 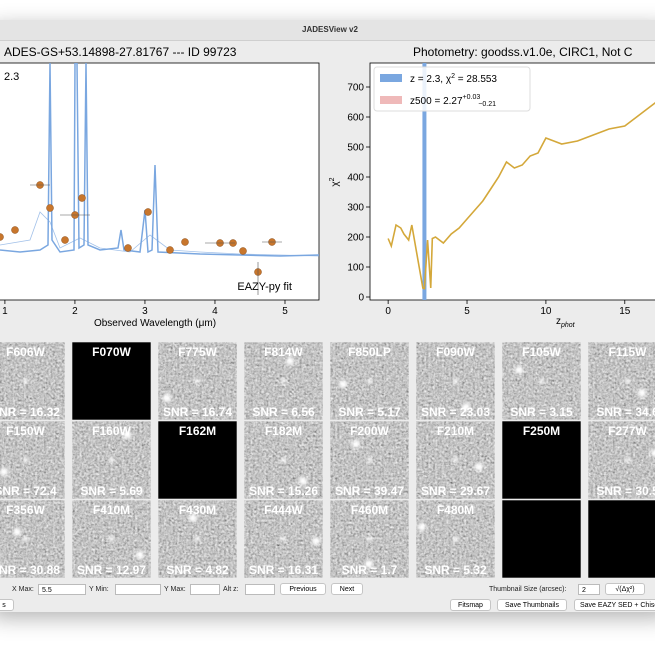 I want to click on thumb-snr: SNR = 12.97, so click(x=111, y=570).